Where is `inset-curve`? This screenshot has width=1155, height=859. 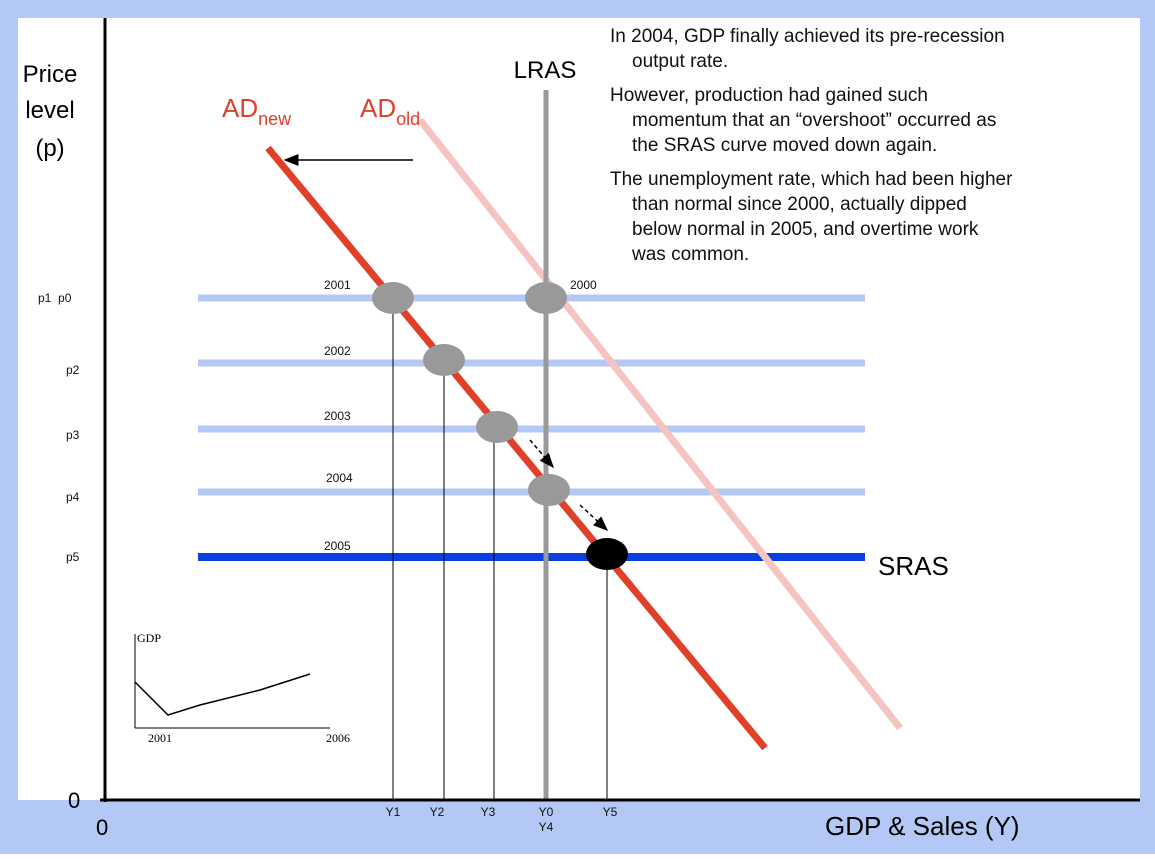 inset-curve is located at coordinates (222, 694).